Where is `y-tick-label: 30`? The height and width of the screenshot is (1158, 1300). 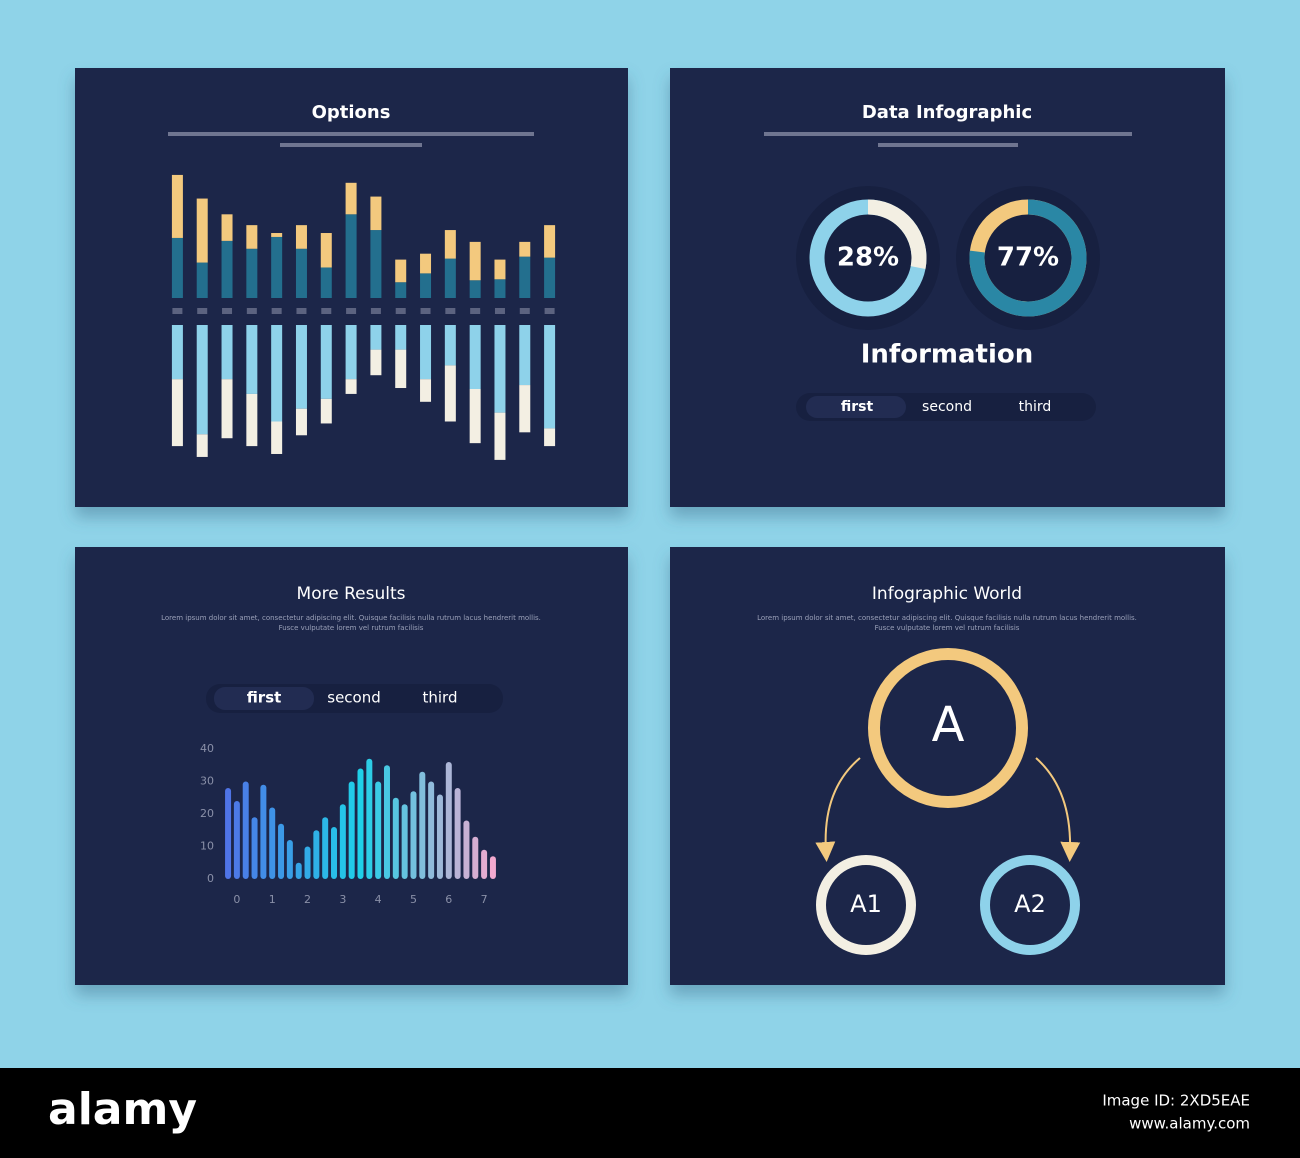 y-tick-label: 30 is located at coordinates (207, 781).